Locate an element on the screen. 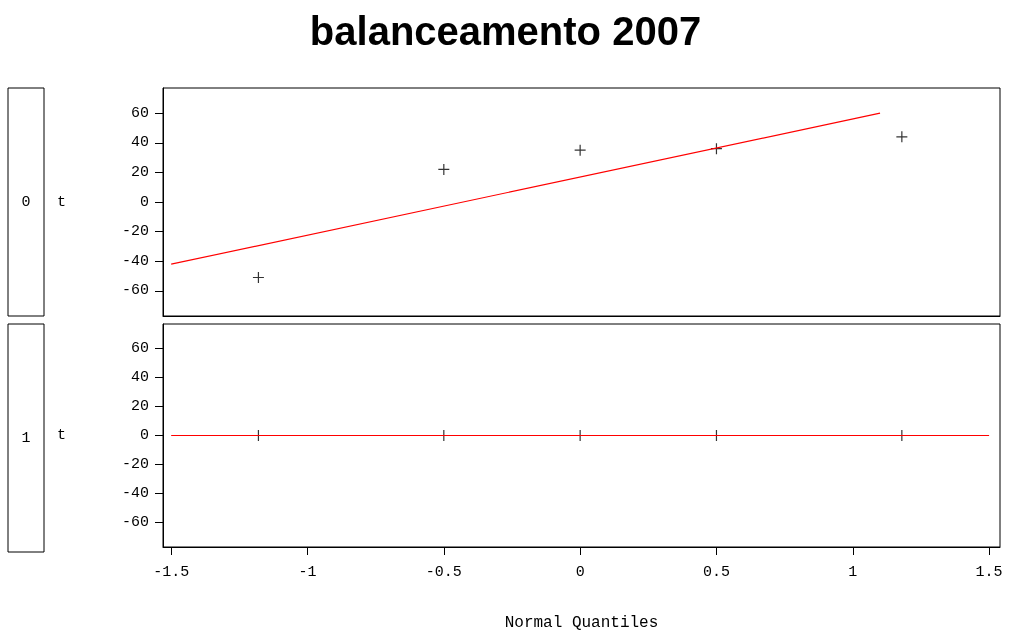 This screenshot has width=1011, height=636. x-tick-label: 1.5 is located at coordinates (989, 572).